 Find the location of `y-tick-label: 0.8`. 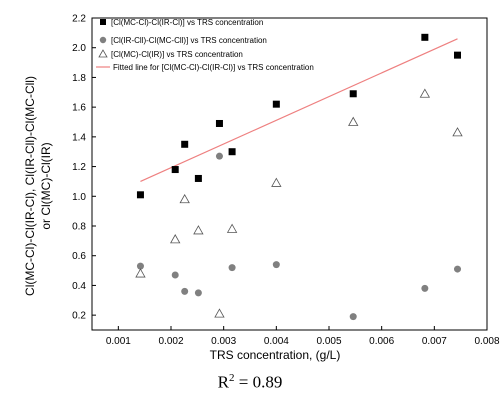

y-tick-label: 0.8 is located at coordinates (79, 227).